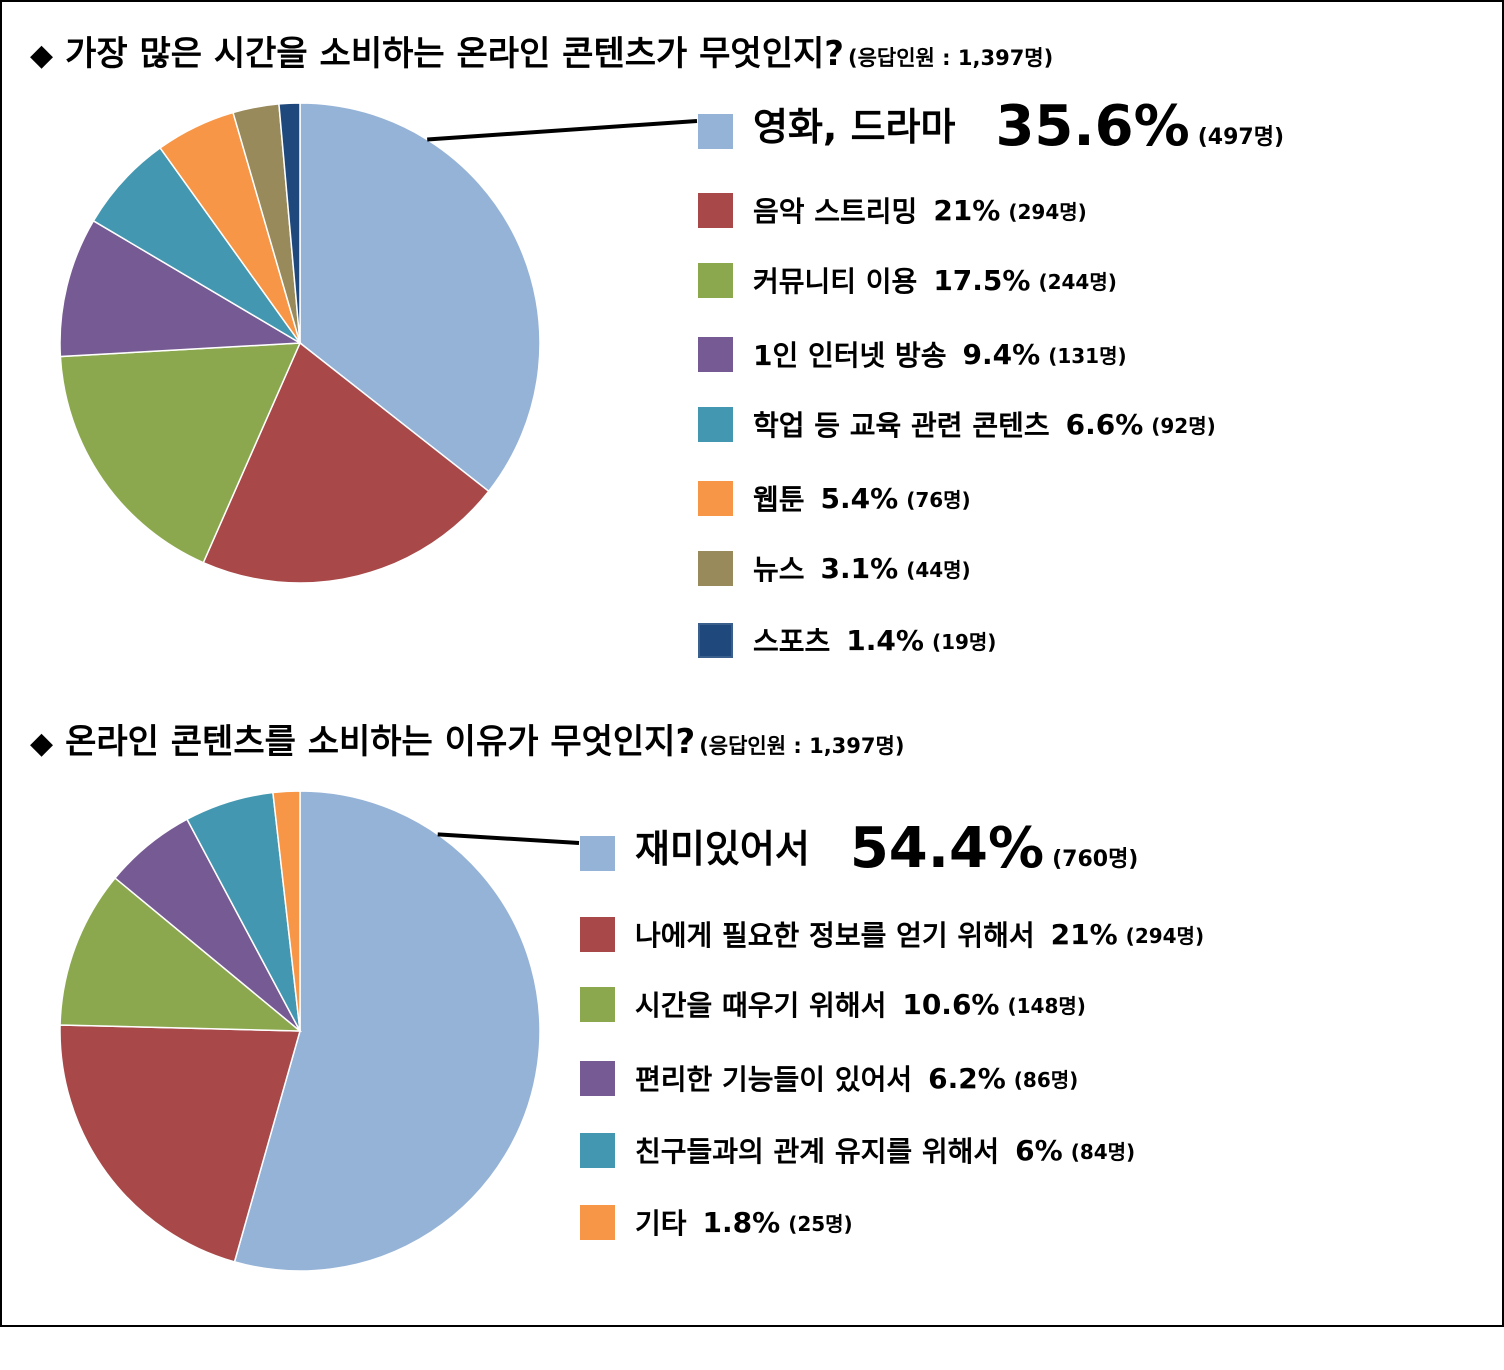 Image resolution: width=1504 pixels, height=1370 pixels. What do you see at coordinates (835, 281) in the screenshot?
I see `legend-label: 커뮤니티 이용` at bounding box center [835, 281].